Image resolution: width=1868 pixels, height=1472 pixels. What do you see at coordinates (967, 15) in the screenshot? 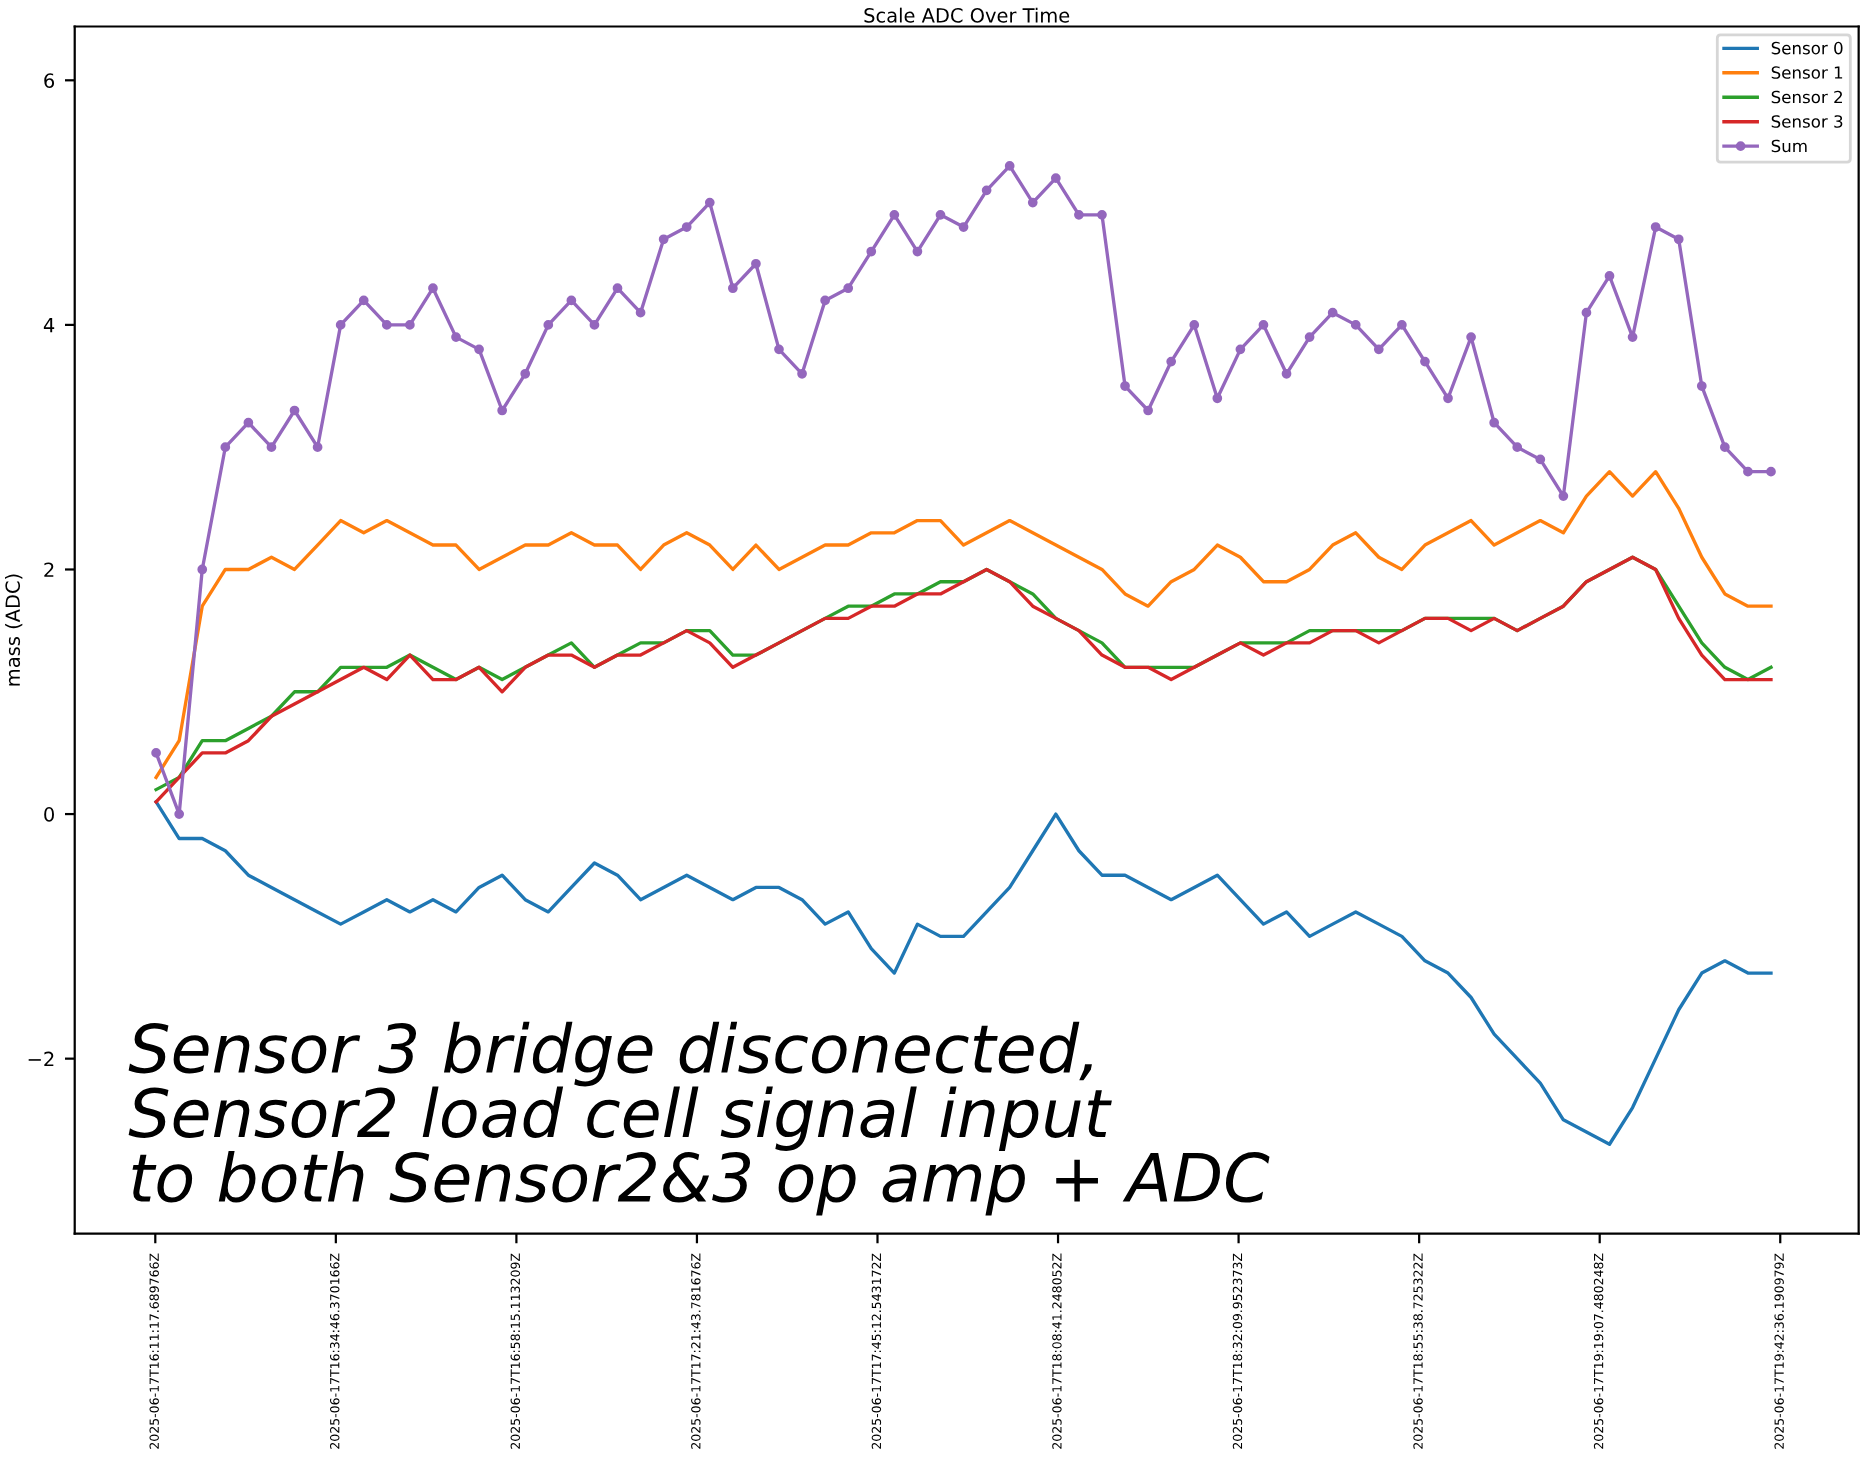
I see `chart-title: Scale ADC Over Time` at bounding box center [967, 15].